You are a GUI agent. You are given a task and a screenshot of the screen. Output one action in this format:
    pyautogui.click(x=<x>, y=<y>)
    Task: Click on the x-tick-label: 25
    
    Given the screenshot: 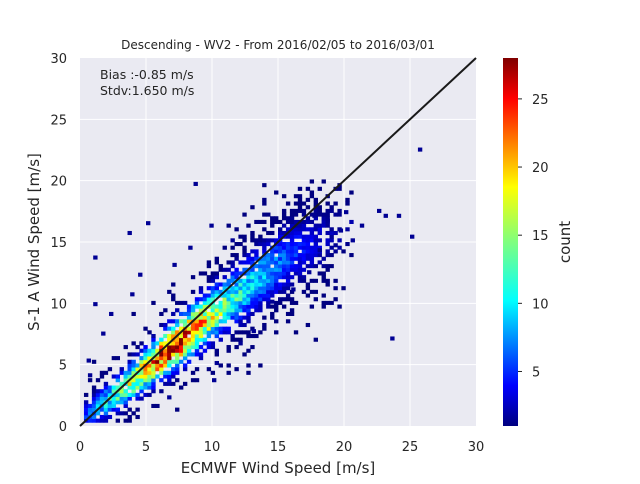 What is the action you would take?
    pyautogui.click(x=410, y=447)
    